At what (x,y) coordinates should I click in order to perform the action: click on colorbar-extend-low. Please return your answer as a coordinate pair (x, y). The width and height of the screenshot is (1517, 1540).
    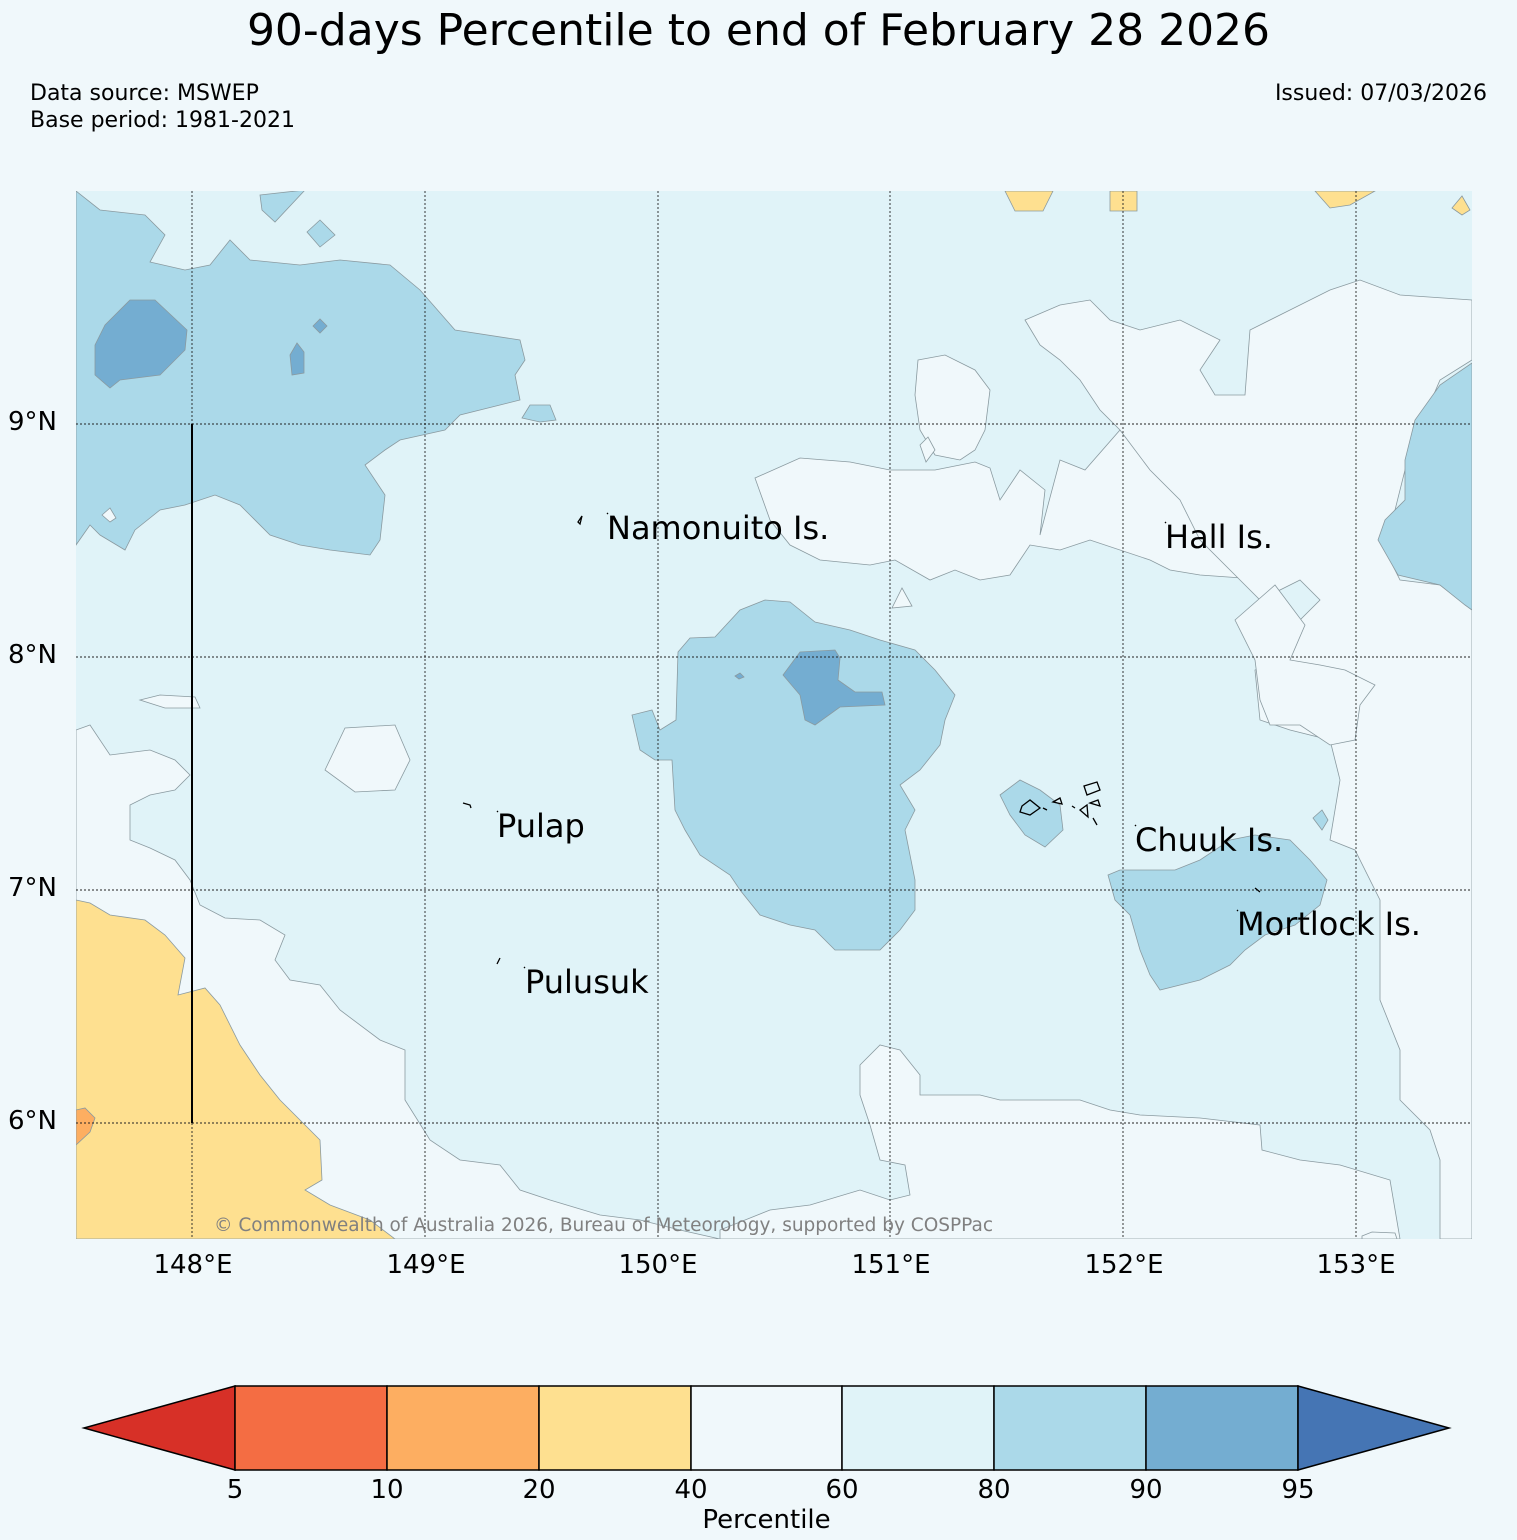
    Looking at the image, I should click on (158, 1428).